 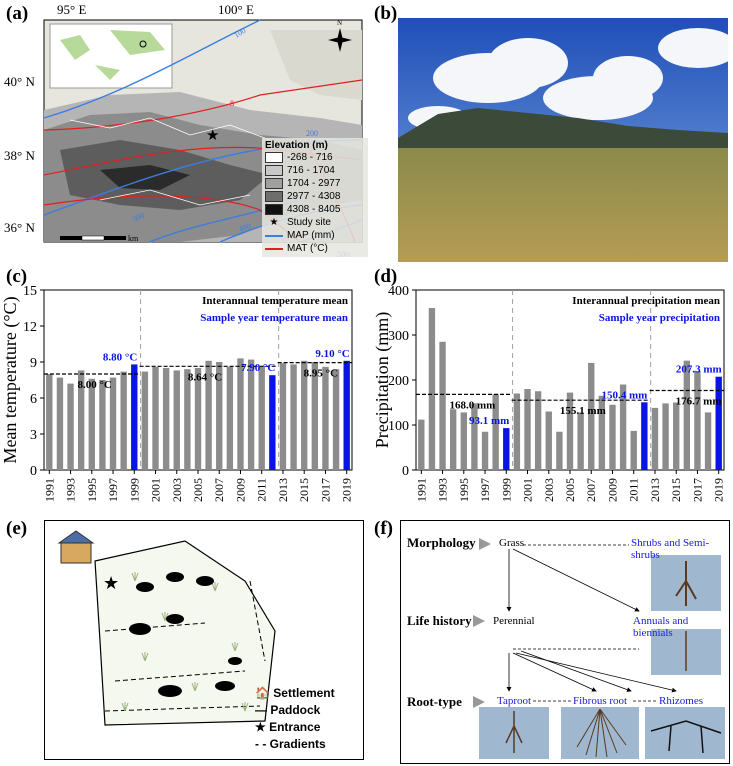 I want to click on grassland-photo, so click(x=565, y=140).